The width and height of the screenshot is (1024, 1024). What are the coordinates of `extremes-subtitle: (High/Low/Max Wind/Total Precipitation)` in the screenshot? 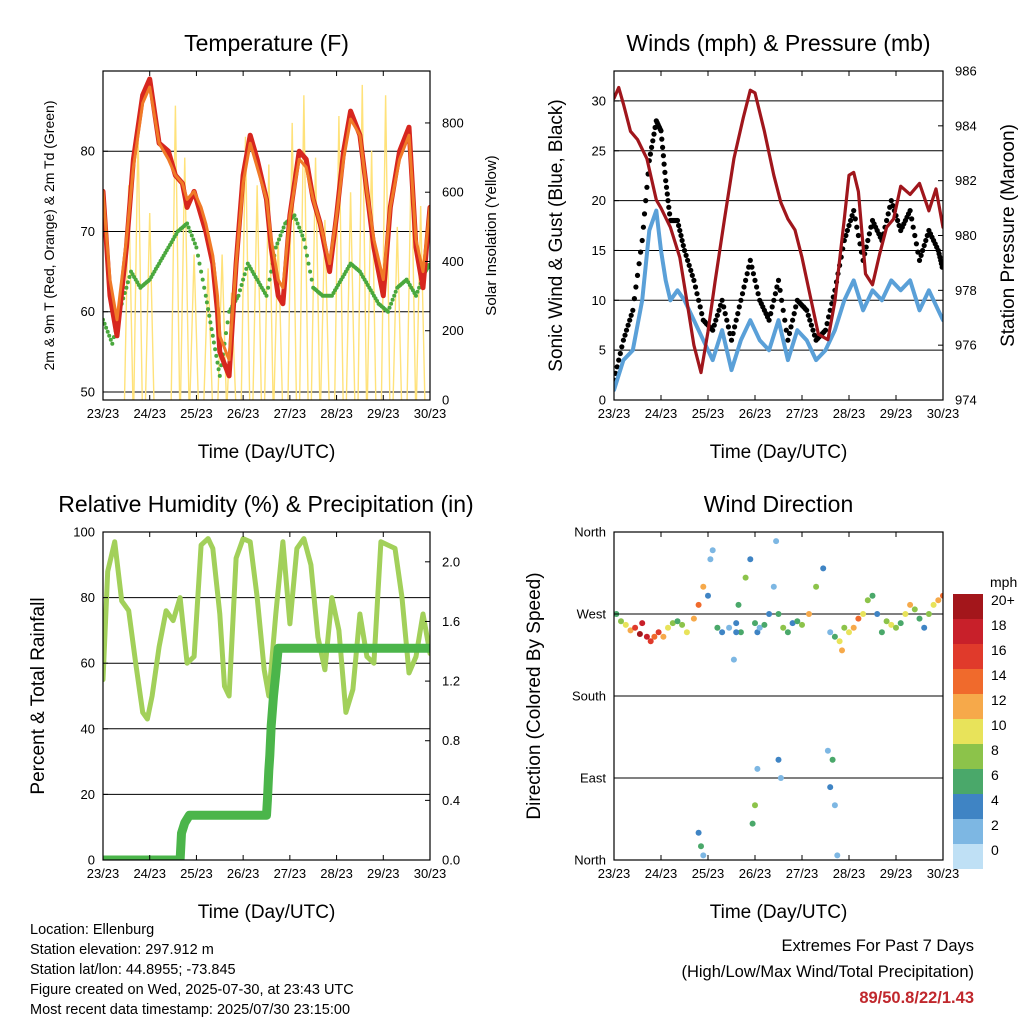 It's located at (827, 972).